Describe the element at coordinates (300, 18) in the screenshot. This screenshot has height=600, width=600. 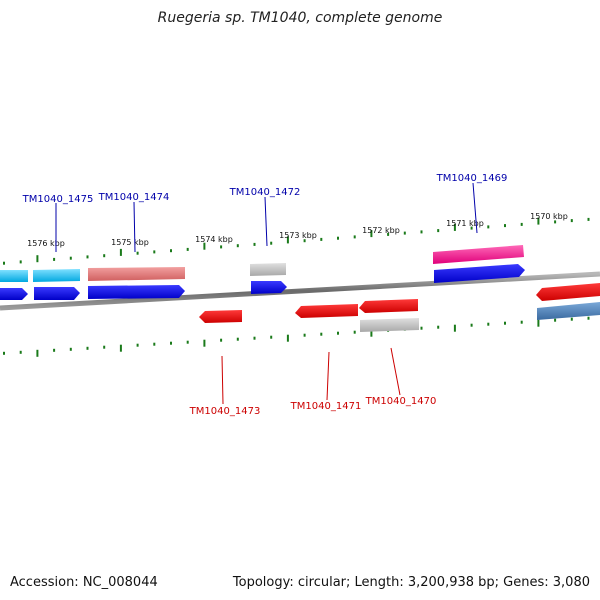
I see `map-title: Ruegeria sp. TM1040, complete genome` at that location.